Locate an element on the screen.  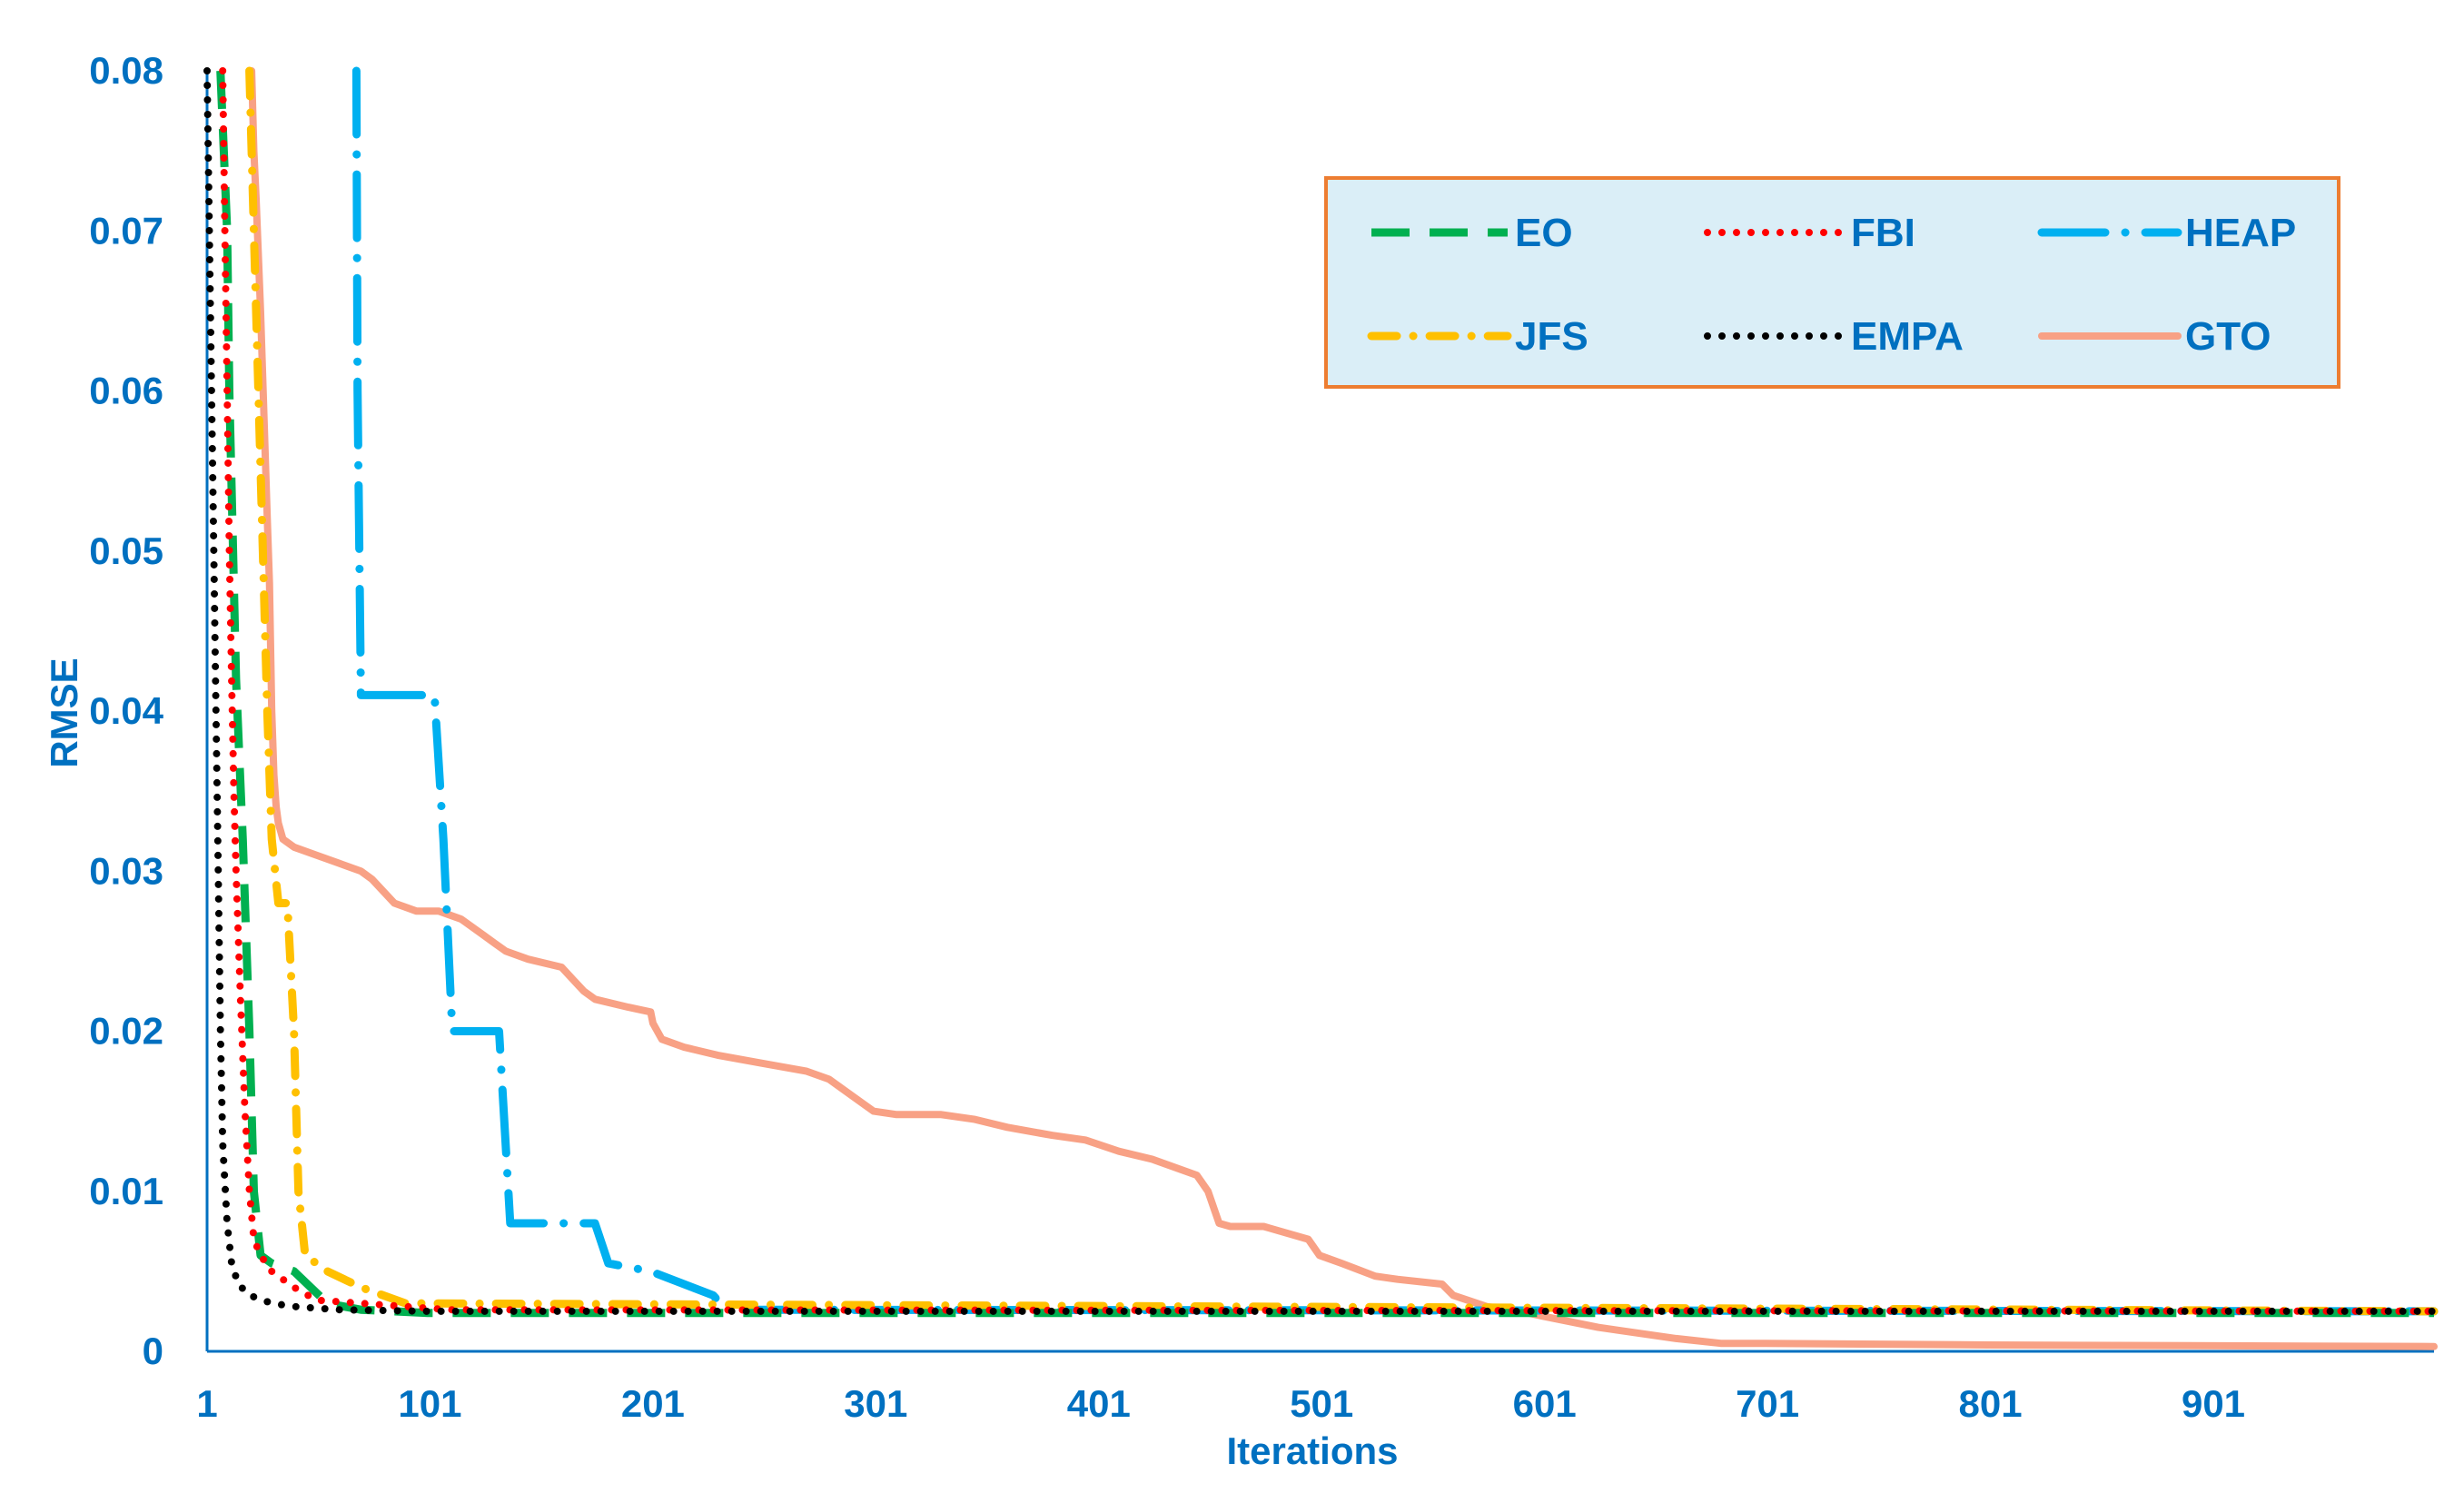
y-tick-label: 0.07 is located at coordinates (126, 230).